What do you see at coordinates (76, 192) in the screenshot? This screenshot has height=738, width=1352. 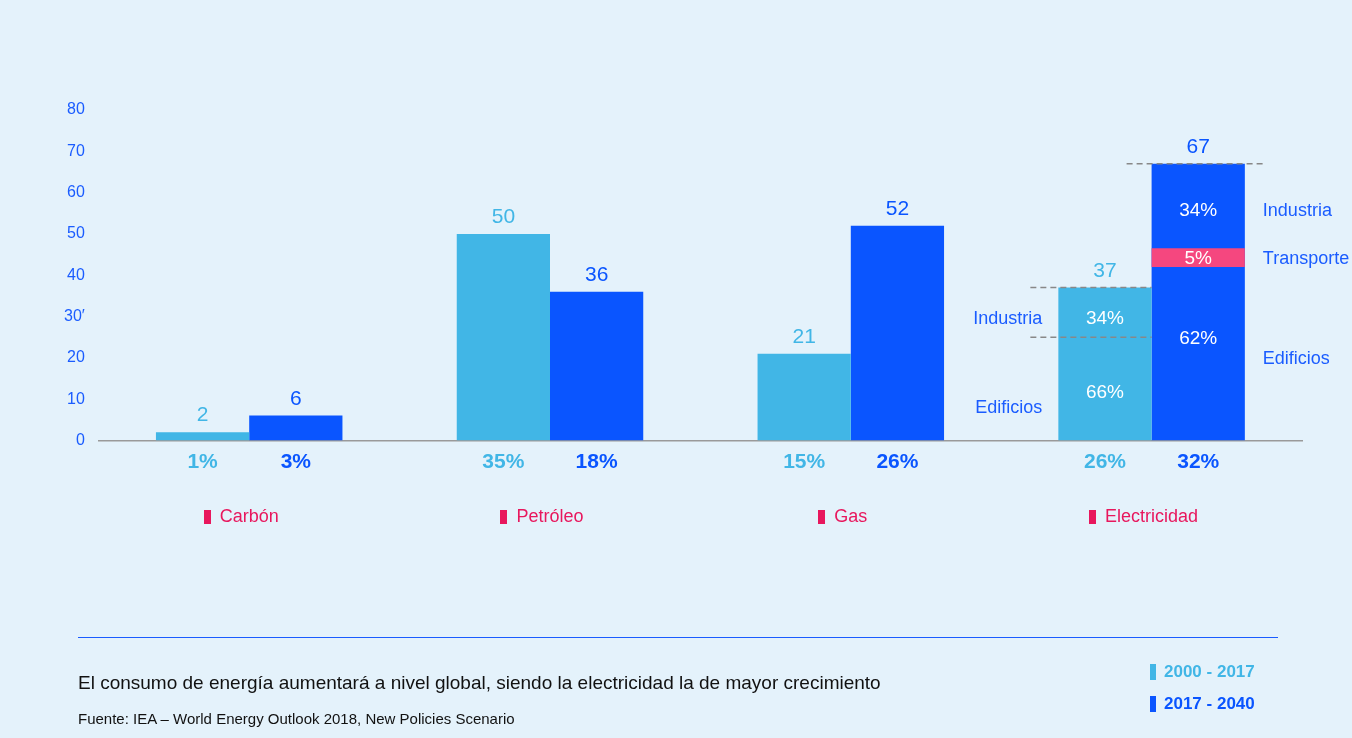 I see `y-tick-label: 60` at bounding box center [76, 192].